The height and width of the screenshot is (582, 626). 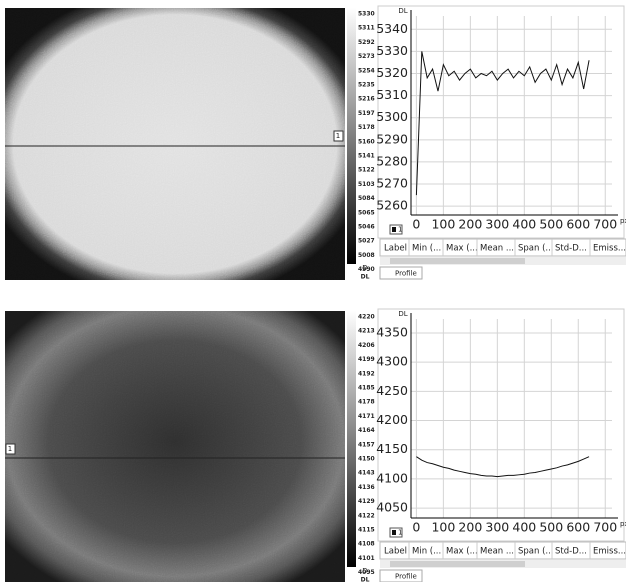 I want to click on colorbar-label: 5254, so click(x=366, y=70).